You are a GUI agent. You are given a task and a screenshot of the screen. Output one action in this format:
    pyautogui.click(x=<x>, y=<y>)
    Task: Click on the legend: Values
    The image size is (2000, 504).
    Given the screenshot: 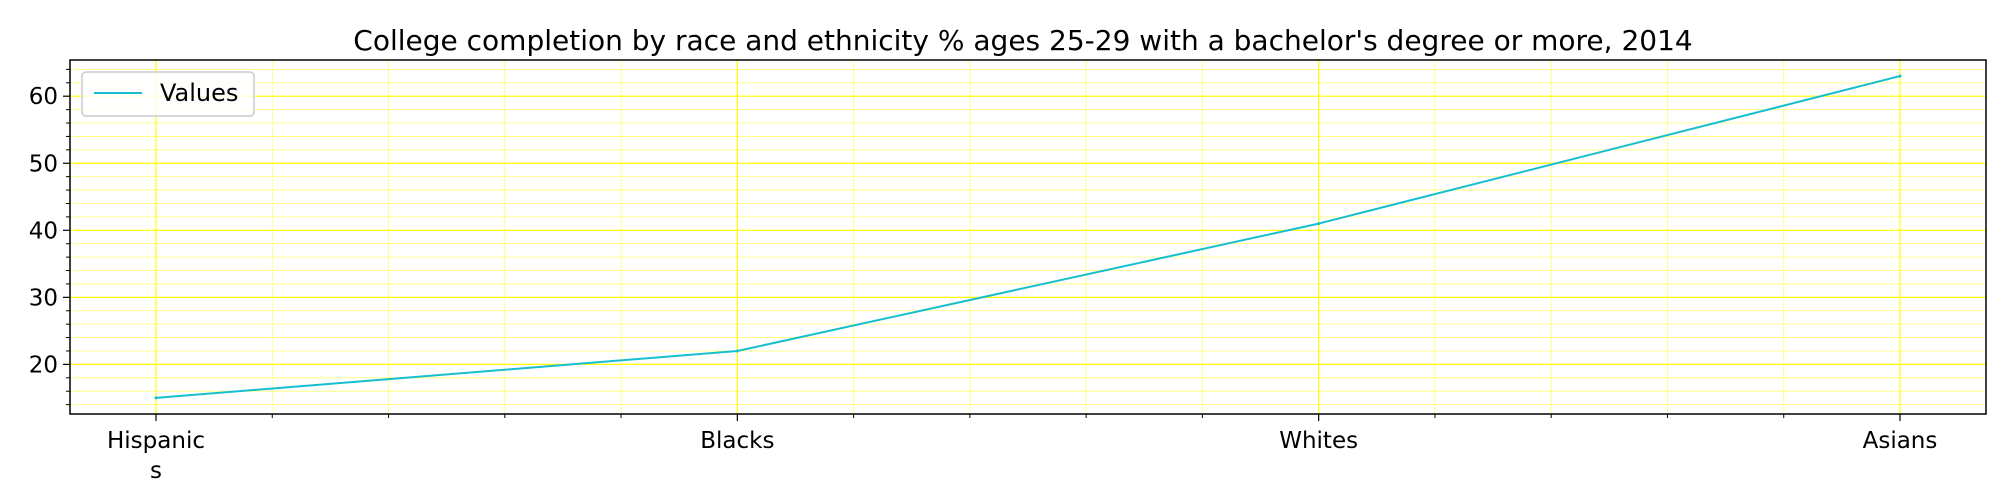 What is the action you would take?
    pyautogui.click(x=168, y=94)
    